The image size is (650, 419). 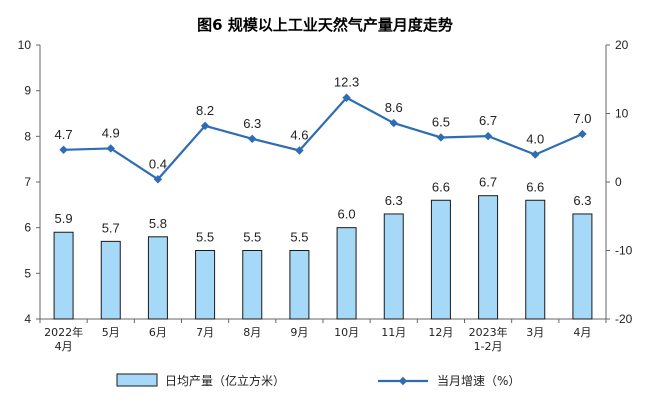 What do you see at coordinates (622, 45) in the screenshot?
I see `y-right-tick-label: 20` at bounding box center [622, 45].